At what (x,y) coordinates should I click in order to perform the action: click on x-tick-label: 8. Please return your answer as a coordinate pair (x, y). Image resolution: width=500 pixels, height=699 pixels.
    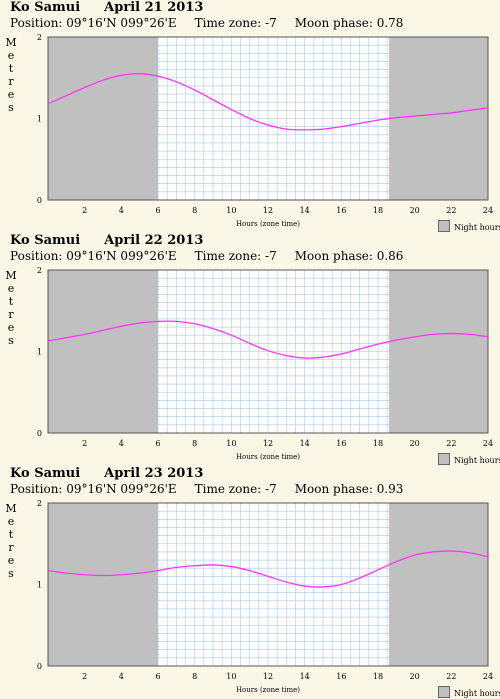
    Looking at the image, I should click on (194, 210).